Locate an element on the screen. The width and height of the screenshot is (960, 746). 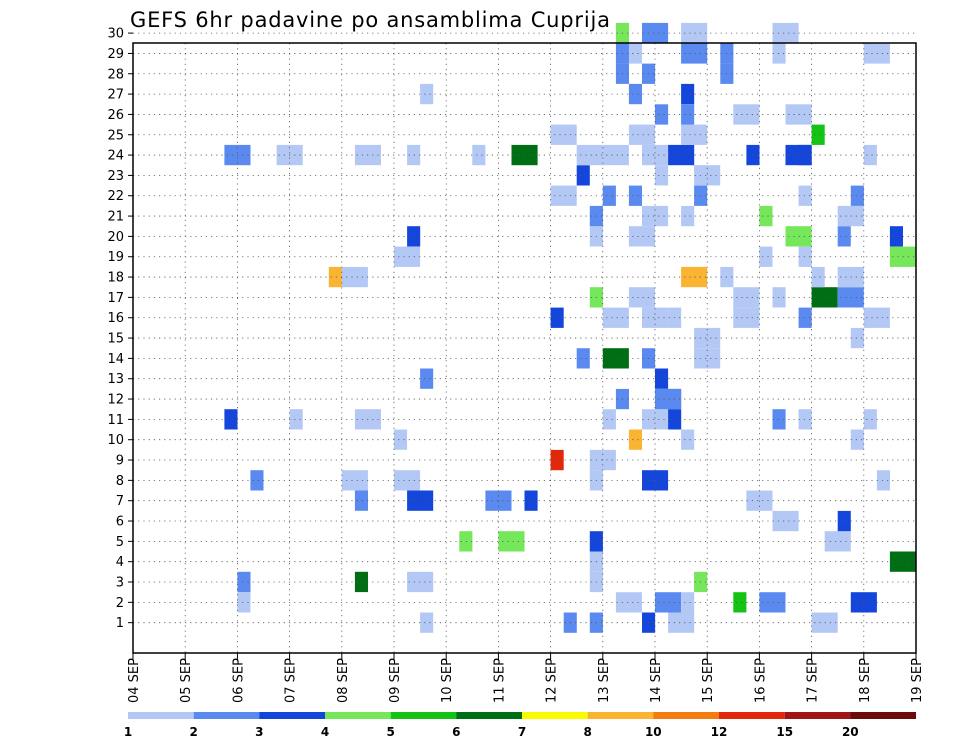
y-tick-label: 29 is located at coordinates (115, 54).